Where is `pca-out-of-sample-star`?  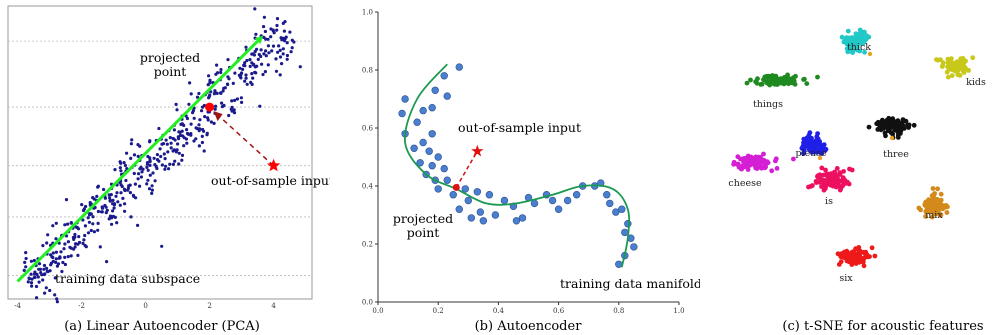 pca-out-of-sample-star is located at coordinates (273, 165).